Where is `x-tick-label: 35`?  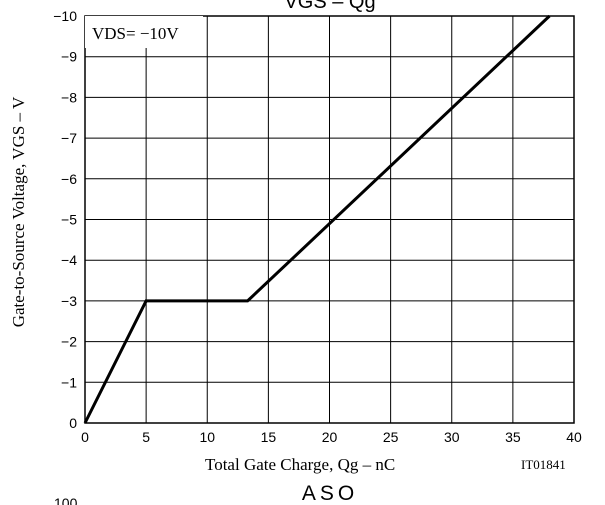
x-tick-label: 35 is located at coordinates (513, 437).